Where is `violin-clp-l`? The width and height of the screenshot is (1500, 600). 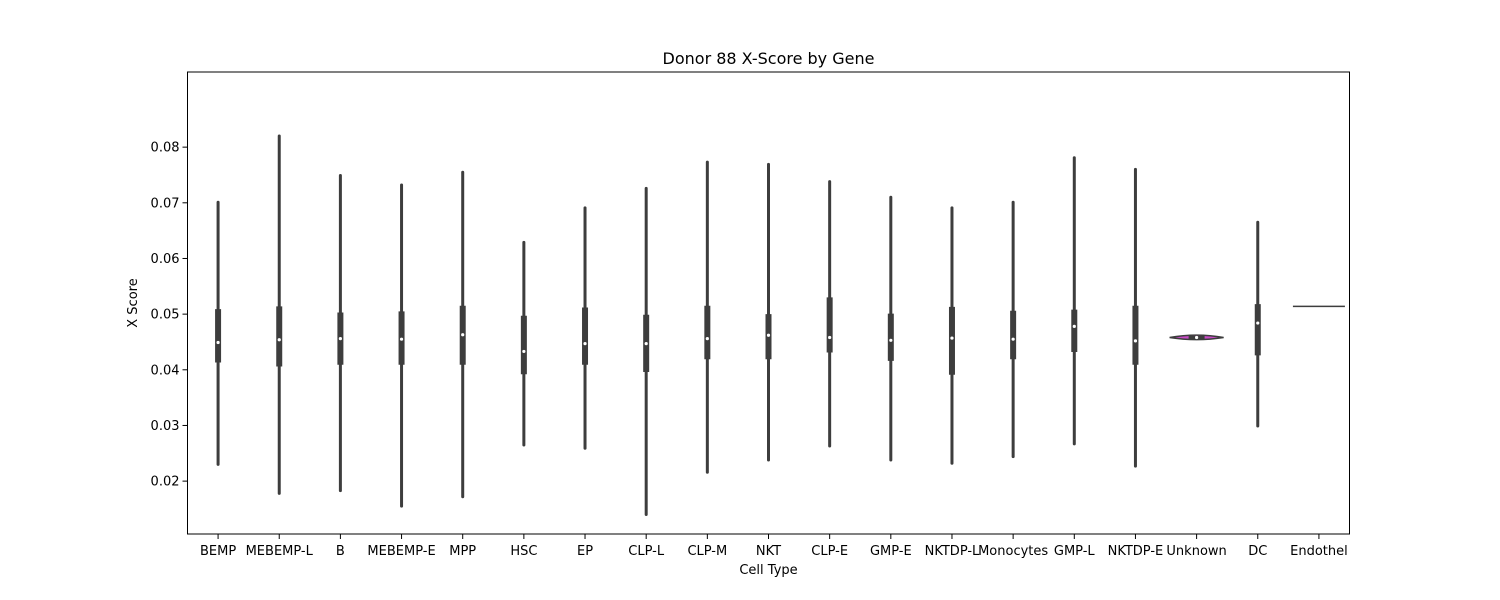 violin-clp-l is located at coordinates (646, 351).